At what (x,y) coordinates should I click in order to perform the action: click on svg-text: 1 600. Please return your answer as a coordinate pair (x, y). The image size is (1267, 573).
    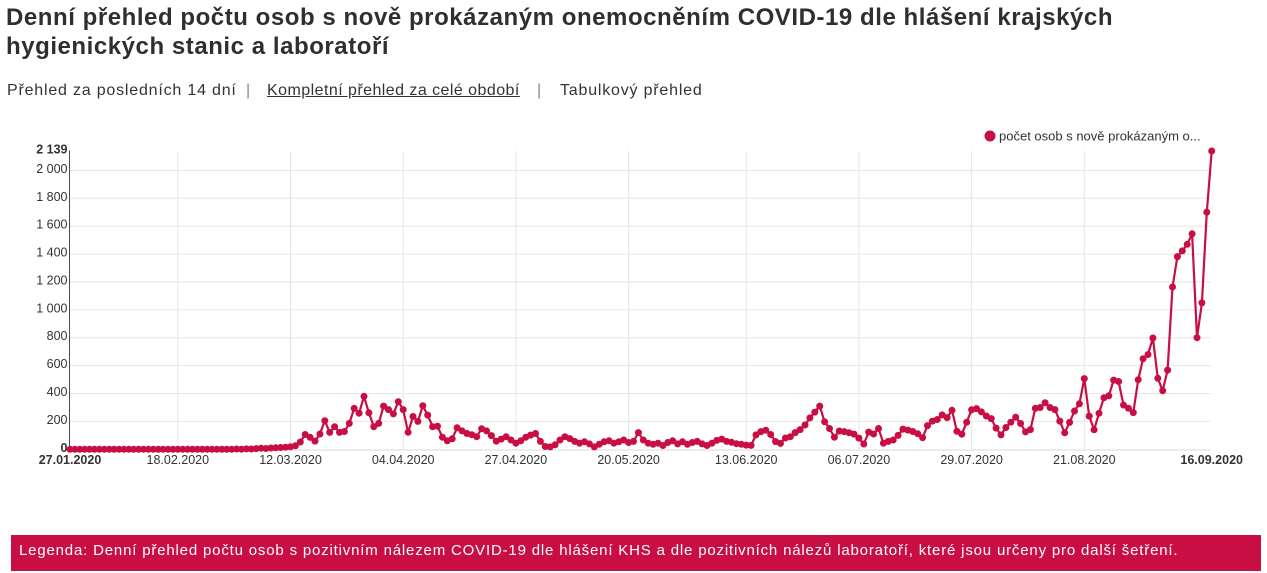
    Looking at the image, I should click on (51, 225).